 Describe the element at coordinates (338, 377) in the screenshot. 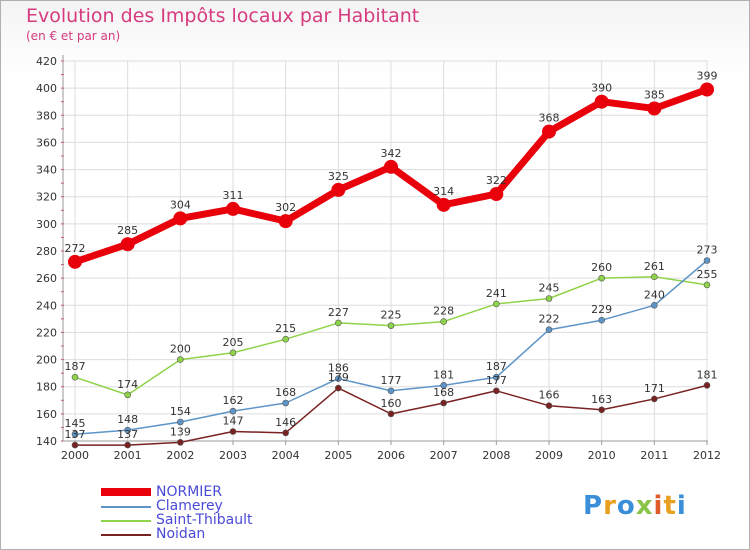

I see `data-label-noidan: 179` at that location.